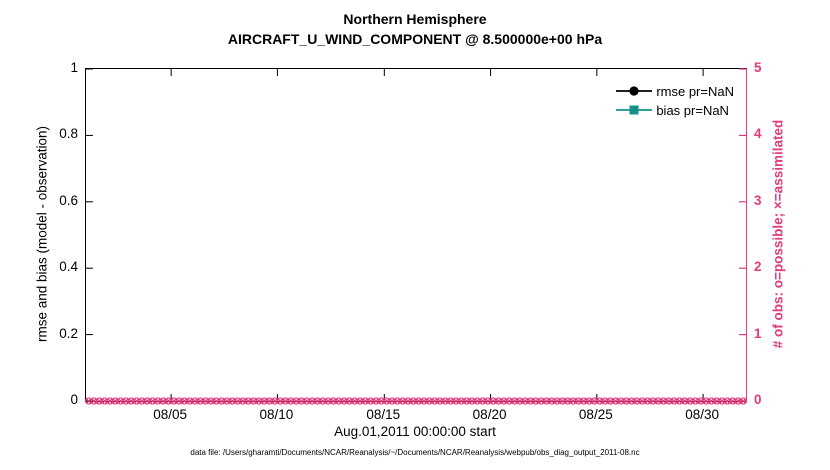 The width and height of the screenshot is (830, 470). What do you see at coordinates (692, 110) in the screenshot?
I see `legend-label: bias pr=NaN` at bounding box center [692, 110].